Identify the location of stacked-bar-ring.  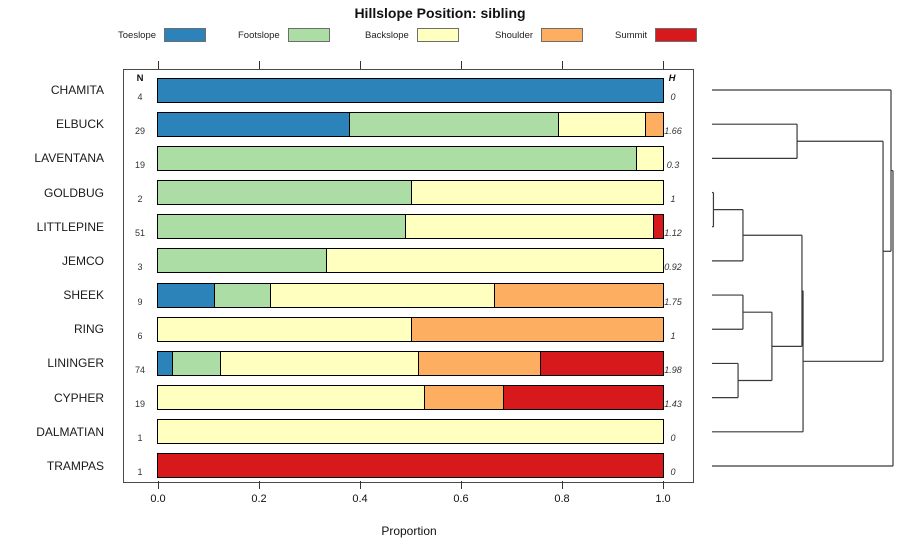
(410, 329).